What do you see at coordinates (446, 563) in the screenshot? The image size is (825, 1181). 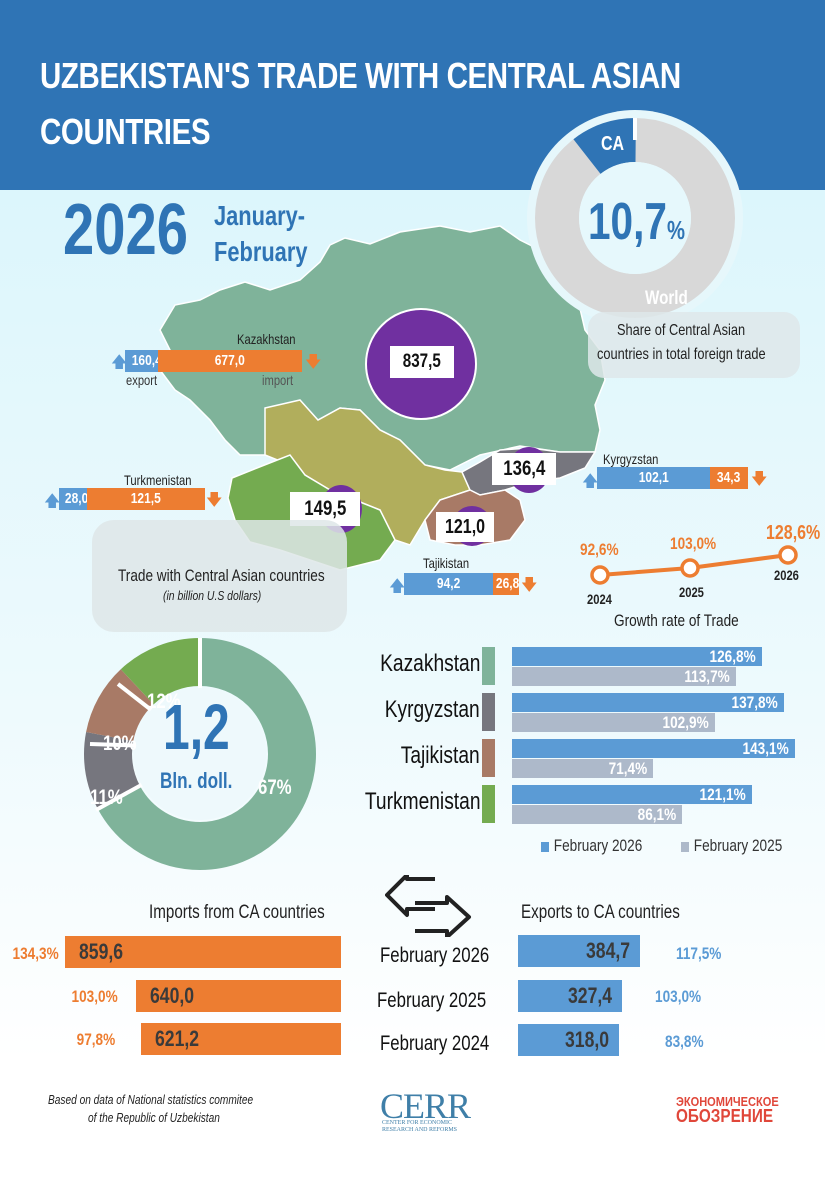 I see `tajikistan-label: Tajikistan` at bounding box center [446, 563].